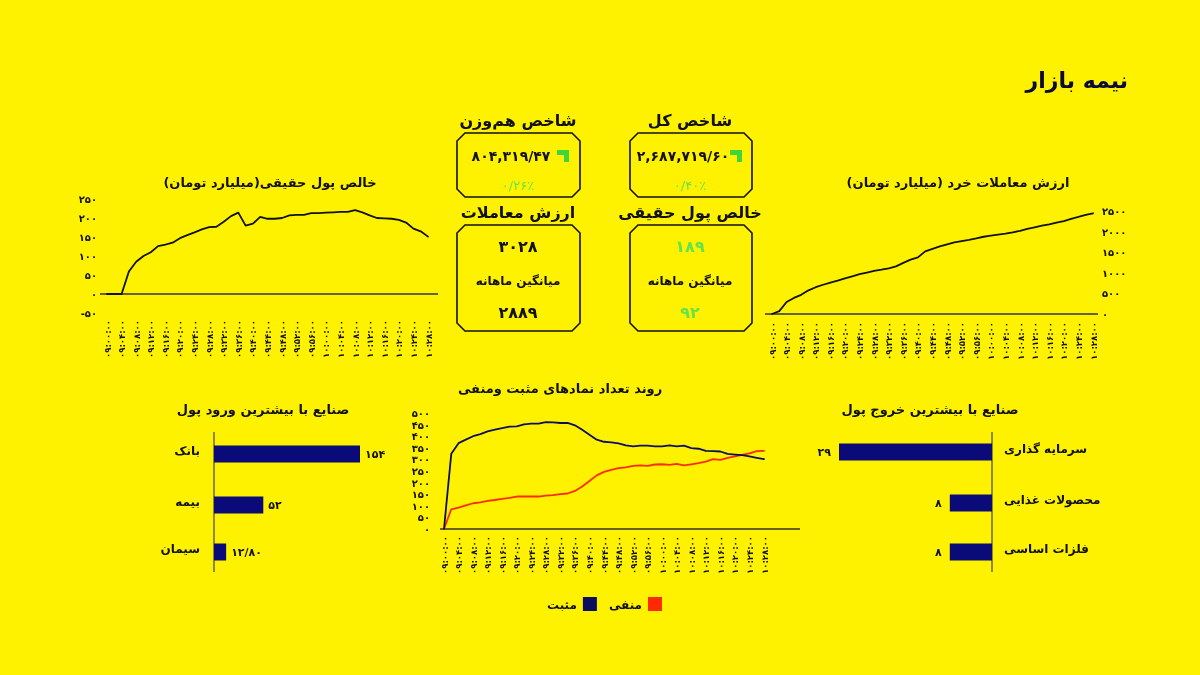 The height and width of the screenshot is (675, 1200). I want to click on y-tick-label: فلزات اساسی, so click(1046, 549).